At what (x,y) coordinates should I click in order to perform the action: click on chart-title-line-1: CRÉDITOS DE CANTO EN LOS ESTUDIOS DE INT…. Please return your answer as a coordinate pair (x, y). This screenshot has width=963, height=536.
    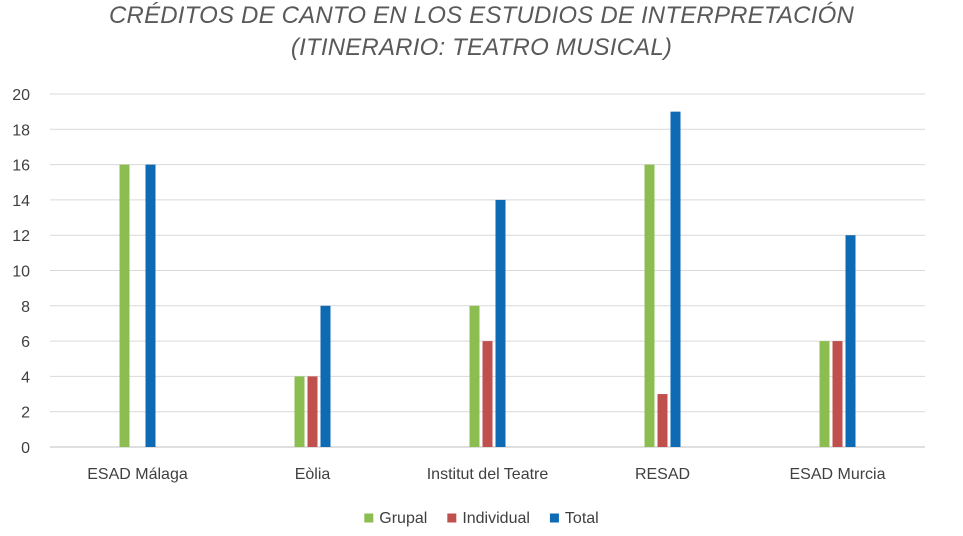
    Looking at the image, I should click on (481, 15).